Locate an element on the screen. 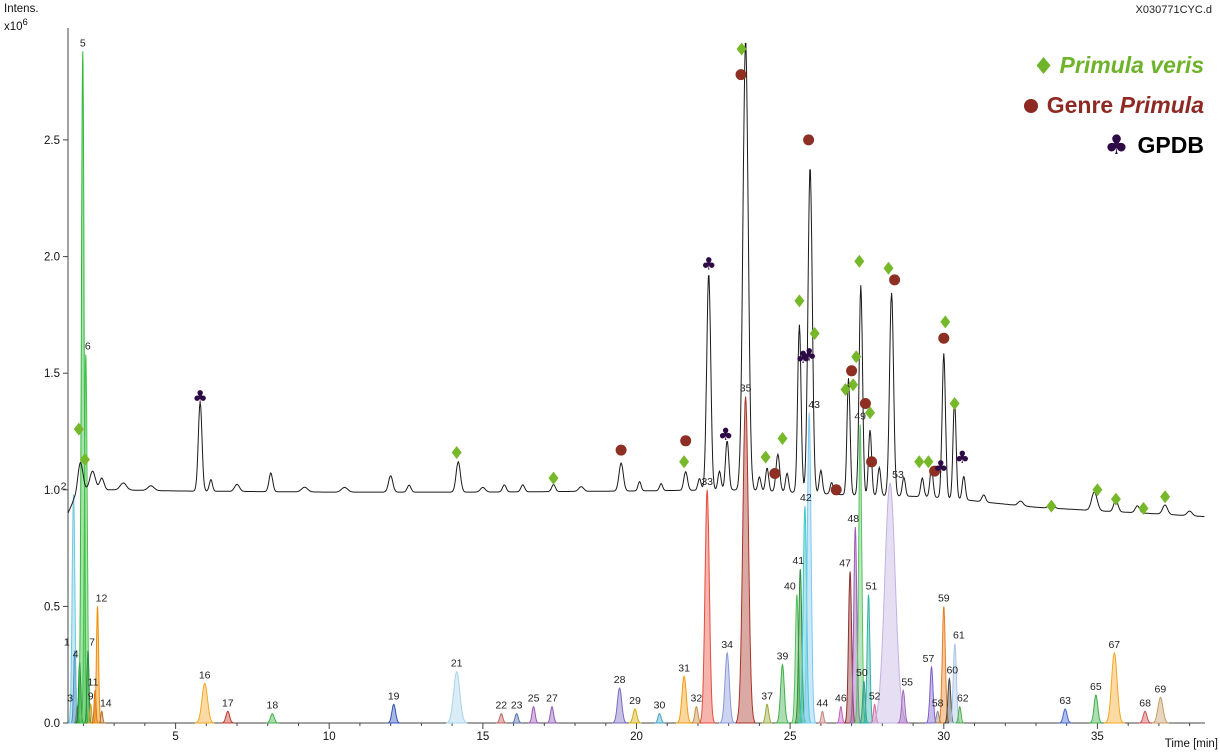 This screenshot has width=1220, height=756. legend-label-gpdb: GPDB is located at coordinates (1170, 145).